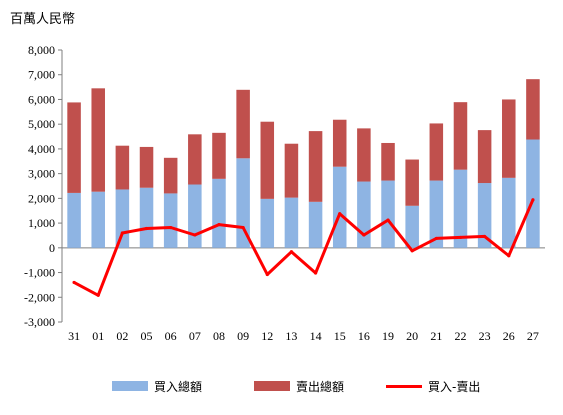 The width and height of the screenshot is (563, 415). I want to click on y-tick-label: -3,000, so click(39, 322).